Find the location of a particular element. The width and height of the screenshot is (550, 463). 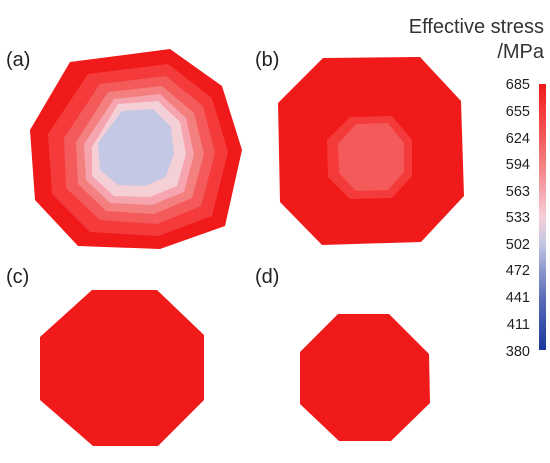

colorbar-tick-label: 533 is located at coordinates (518, 218).